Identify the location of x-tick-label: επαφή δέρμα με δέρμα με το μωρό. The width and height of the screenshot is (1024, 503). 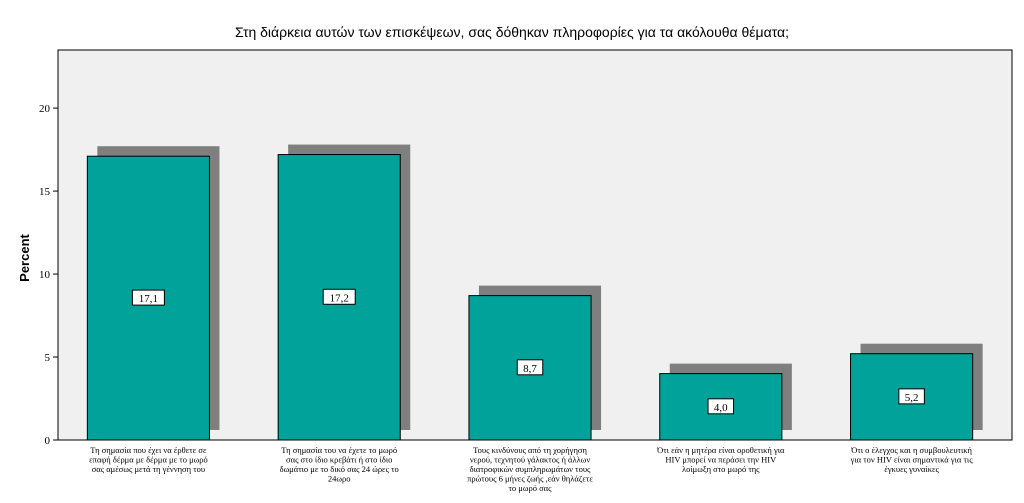
(148, 460).